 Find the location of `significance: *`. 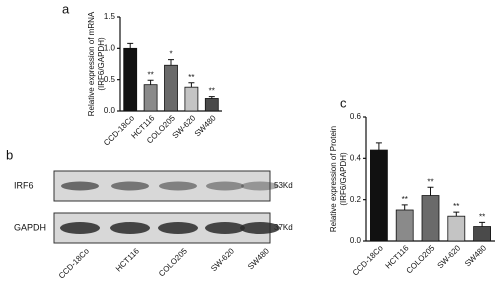

significance: * is located at coordinates (170, 54).